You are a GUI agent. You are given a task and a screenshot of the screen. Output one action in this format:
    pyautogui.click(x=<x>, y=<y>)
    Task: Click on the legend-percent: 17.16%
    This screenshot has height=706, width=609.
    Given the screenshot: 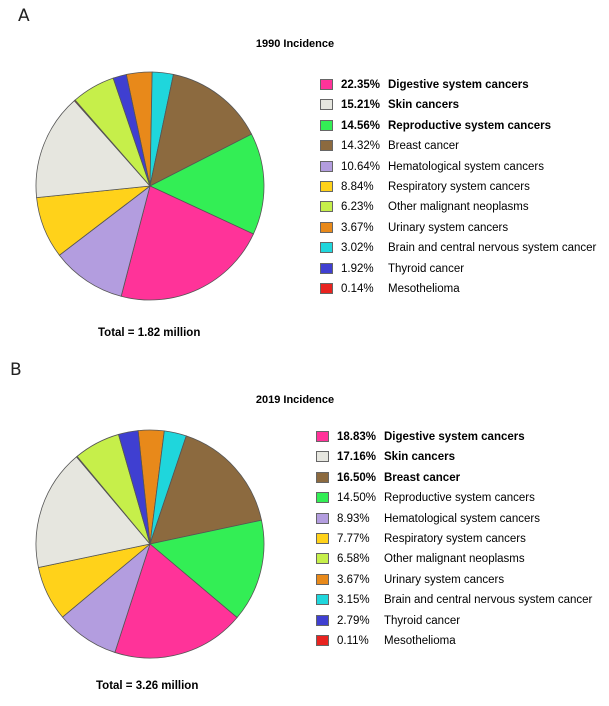 What is the action you would take?
    pyautogui.click(x=356, y=457)
    